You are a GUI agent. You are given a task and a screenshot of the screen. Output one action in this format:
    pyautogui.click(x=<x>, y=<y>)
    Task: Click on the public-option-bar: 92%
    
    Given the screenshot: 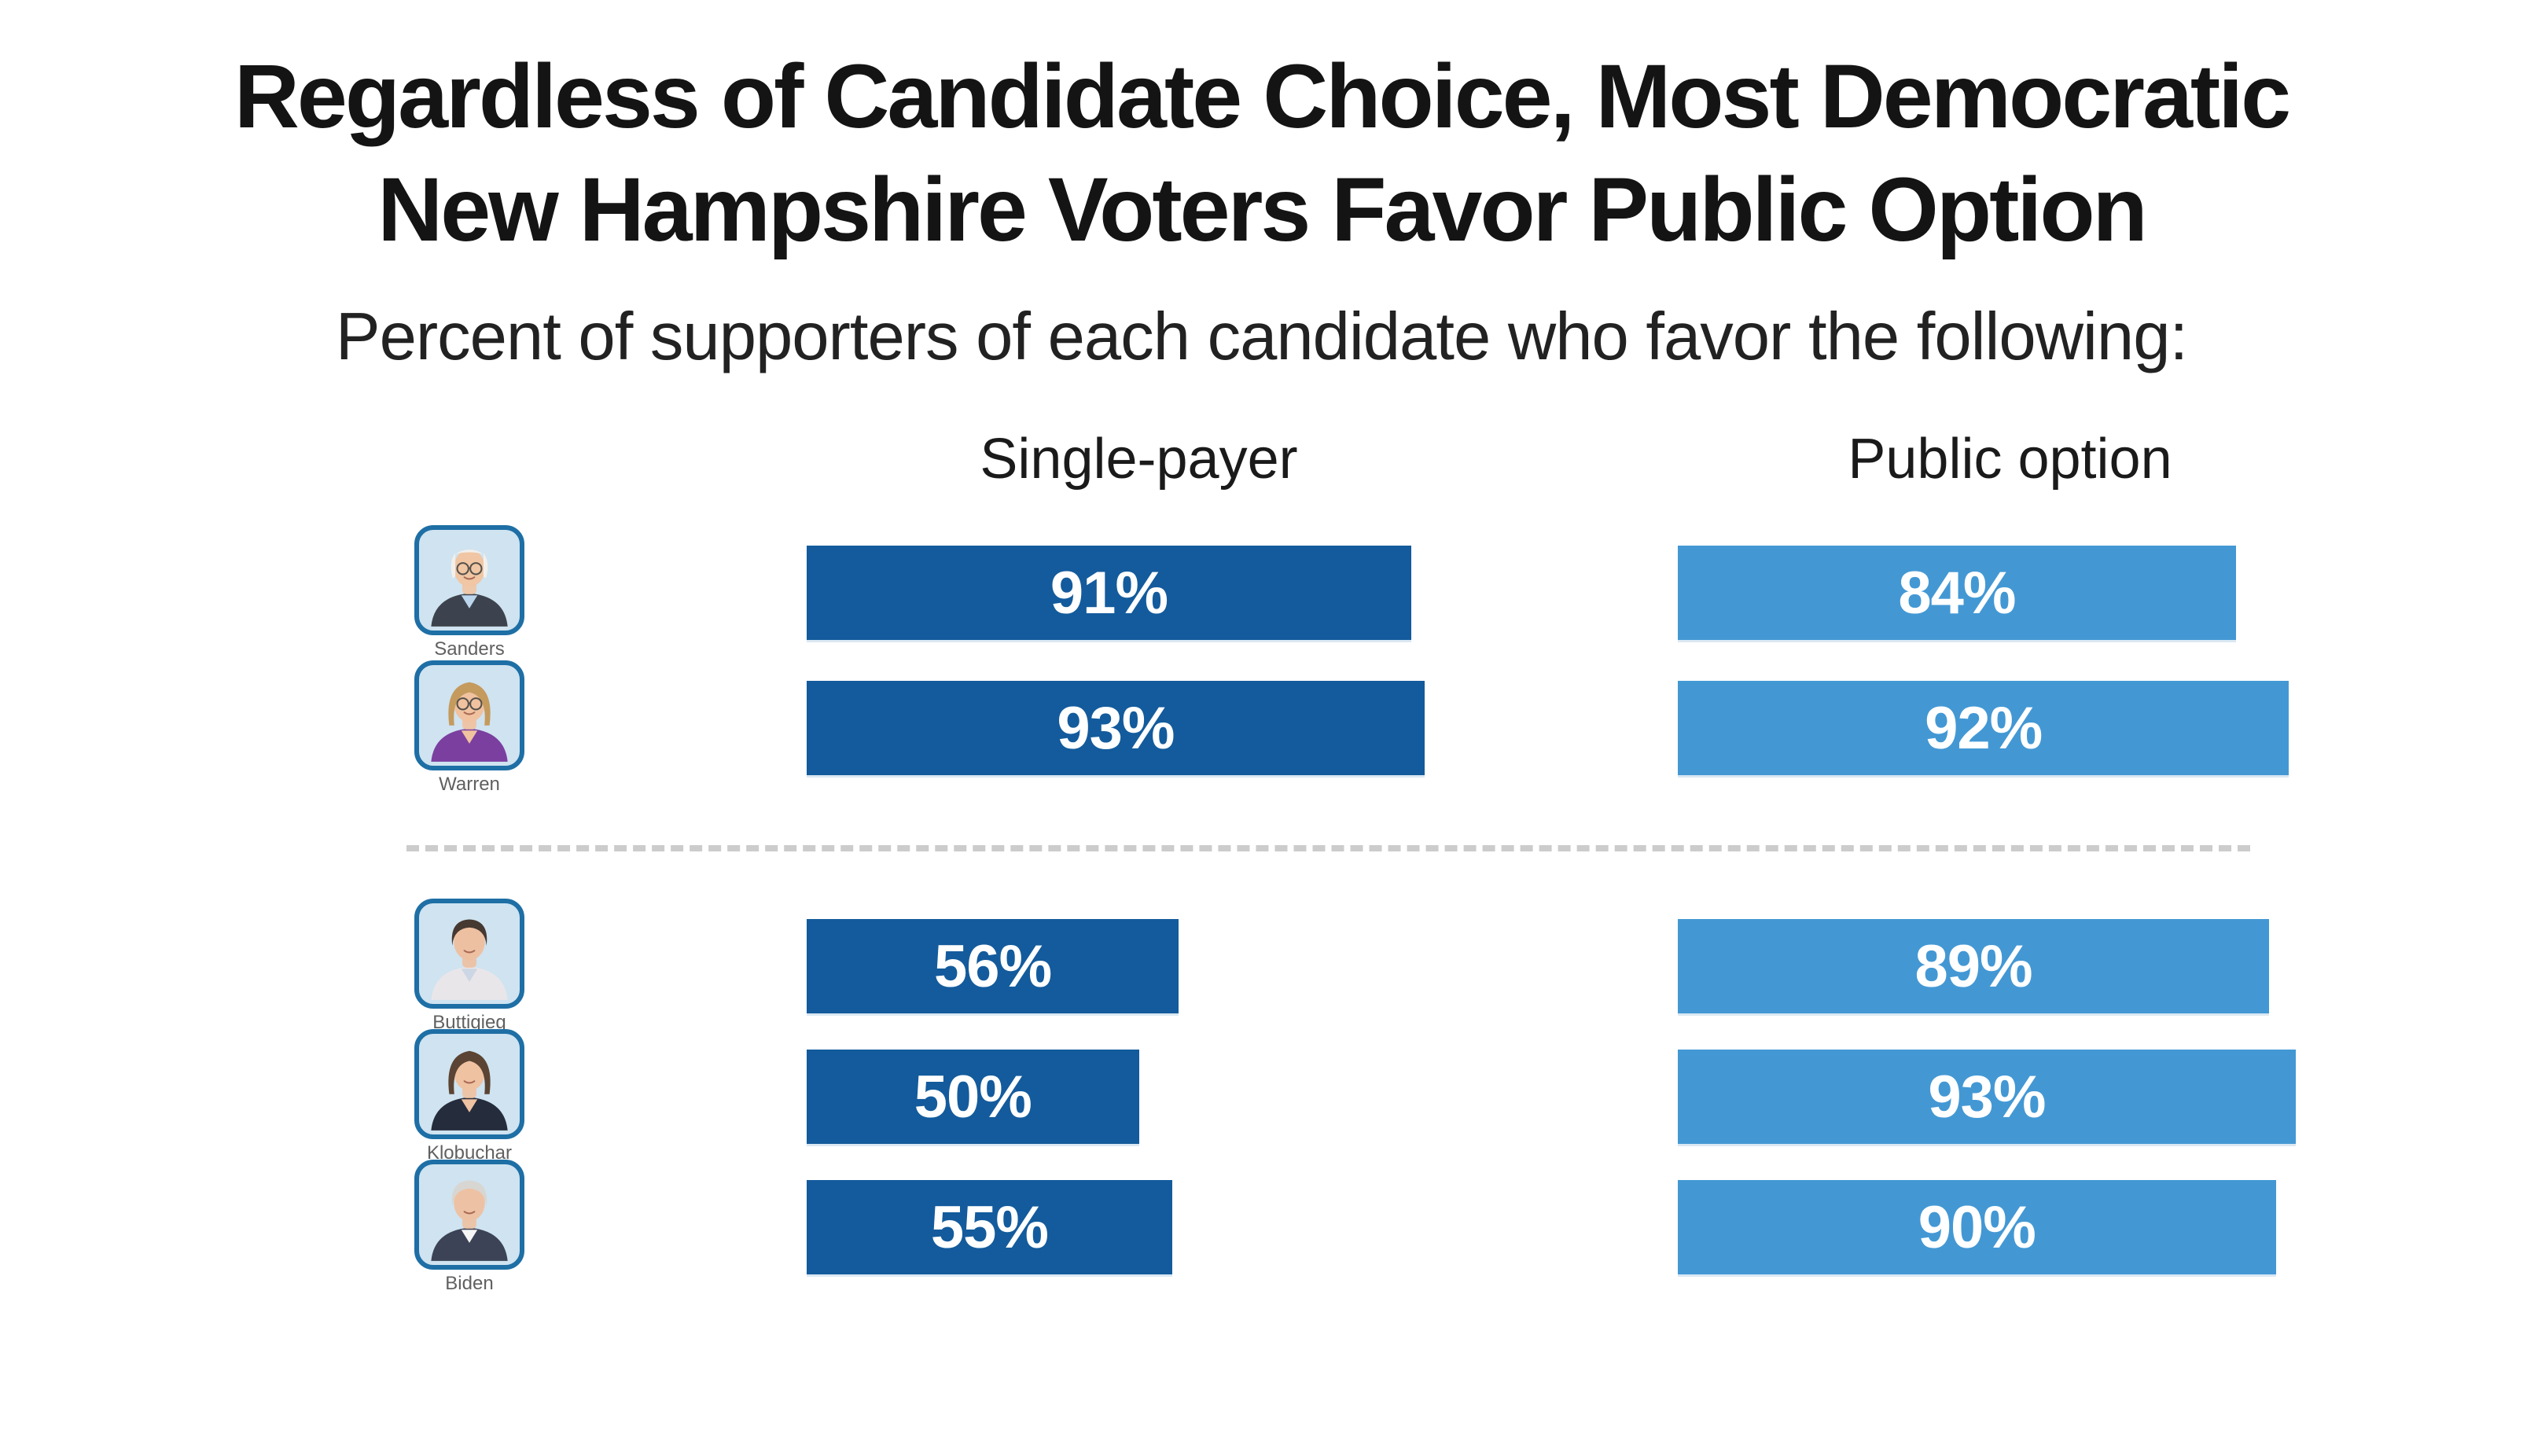 What is the action you would take?
    pyautogui.click(x=1983, y=728)
    